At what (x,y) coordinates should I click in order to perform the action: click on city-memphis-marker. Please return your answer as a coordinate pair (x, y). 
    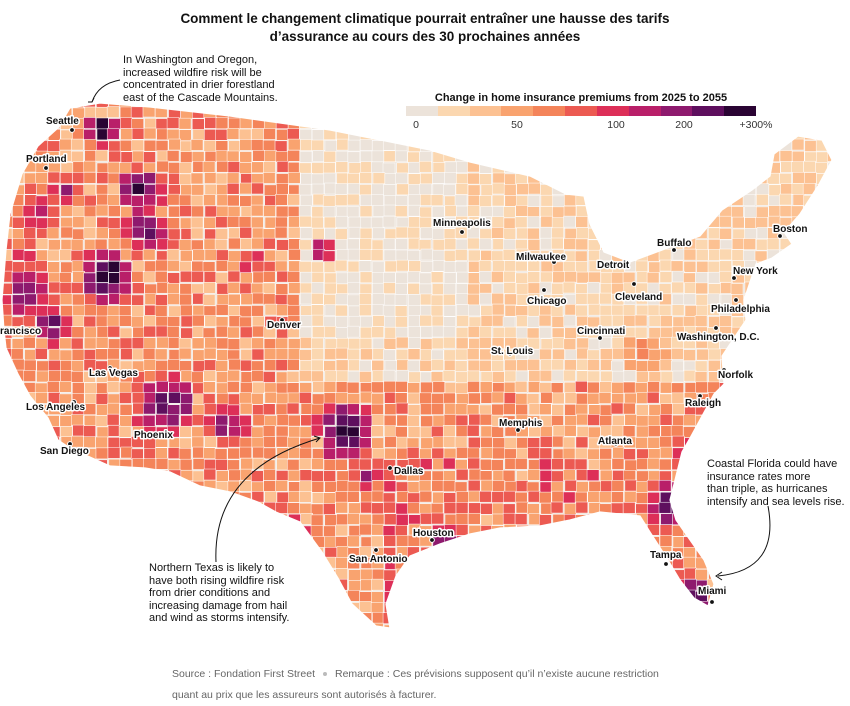
    Looking at the image, I should click on (518, 430).